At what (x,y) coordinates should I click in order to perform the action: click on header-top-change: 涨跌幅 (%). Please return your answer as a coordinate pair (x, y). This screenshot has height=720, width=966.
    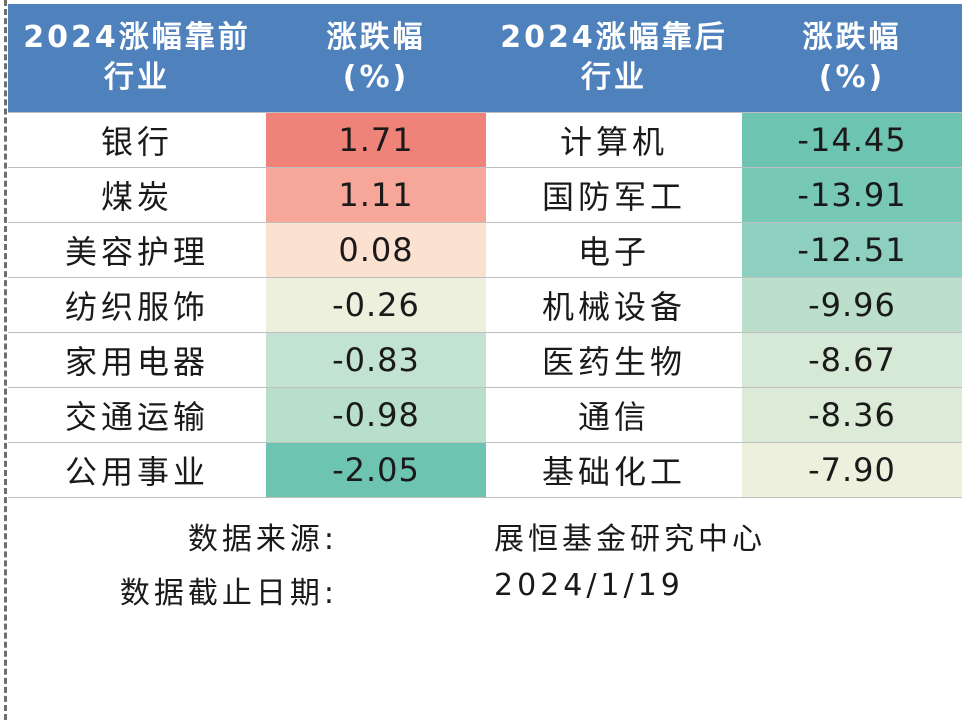
    Looking at the image, I should click on (376, 58).